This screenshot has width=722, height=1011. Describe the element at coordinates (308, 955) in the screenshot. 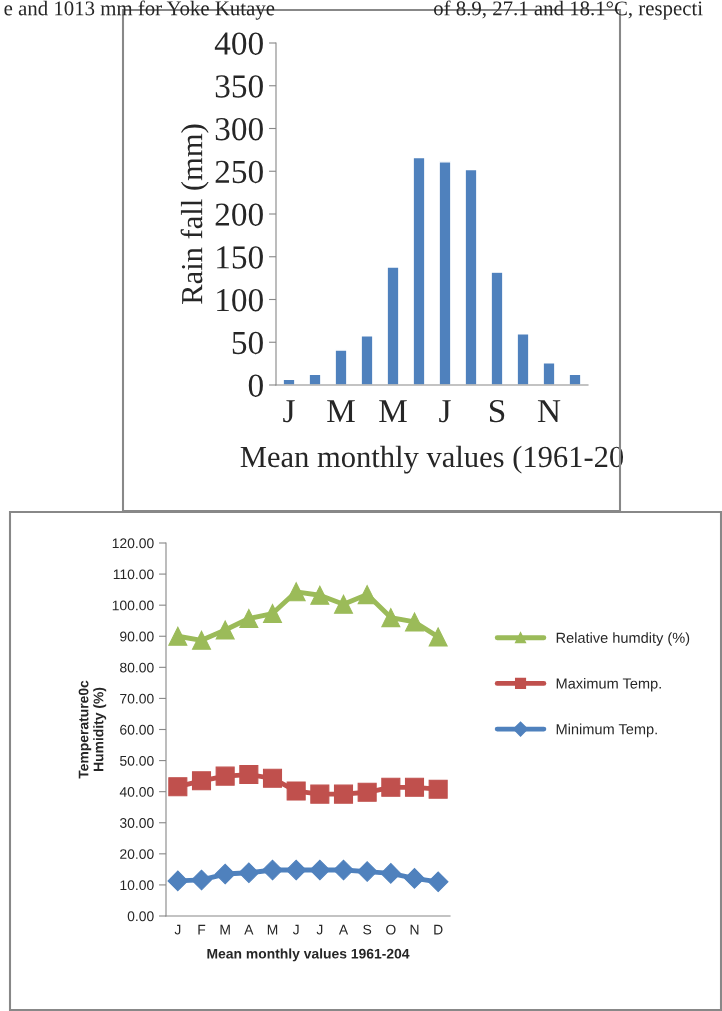

I see `x-axis-title: Mean monthly values 1961-204` at that location.